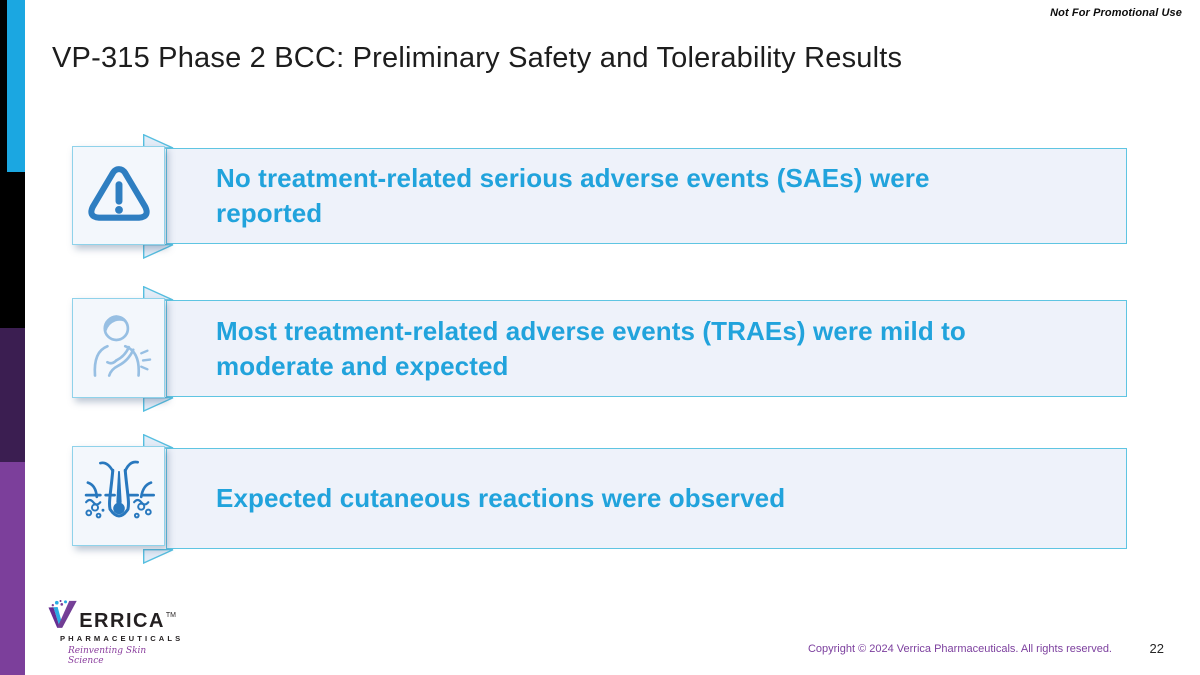 This screenshot has width=1200, height=675. What do you see at coordinates (122, 621) in the screenshot?
I see `logo-wordmark: ERRICA` at bounding box center [122, 621].